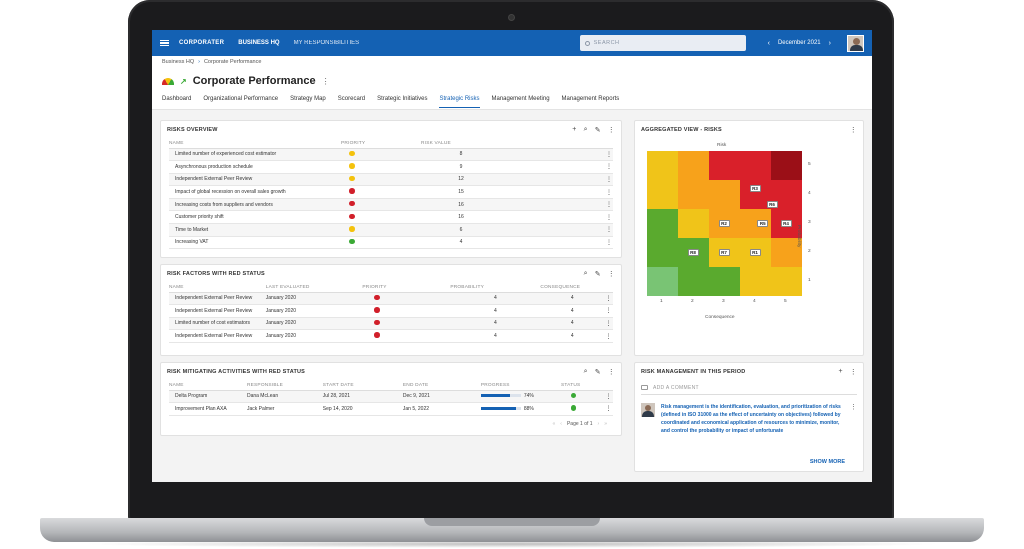 The width and height of the screenshot is (1024, 549). I want to click on tab-organizational-performance: Organizational Performance, so click(241, 99).